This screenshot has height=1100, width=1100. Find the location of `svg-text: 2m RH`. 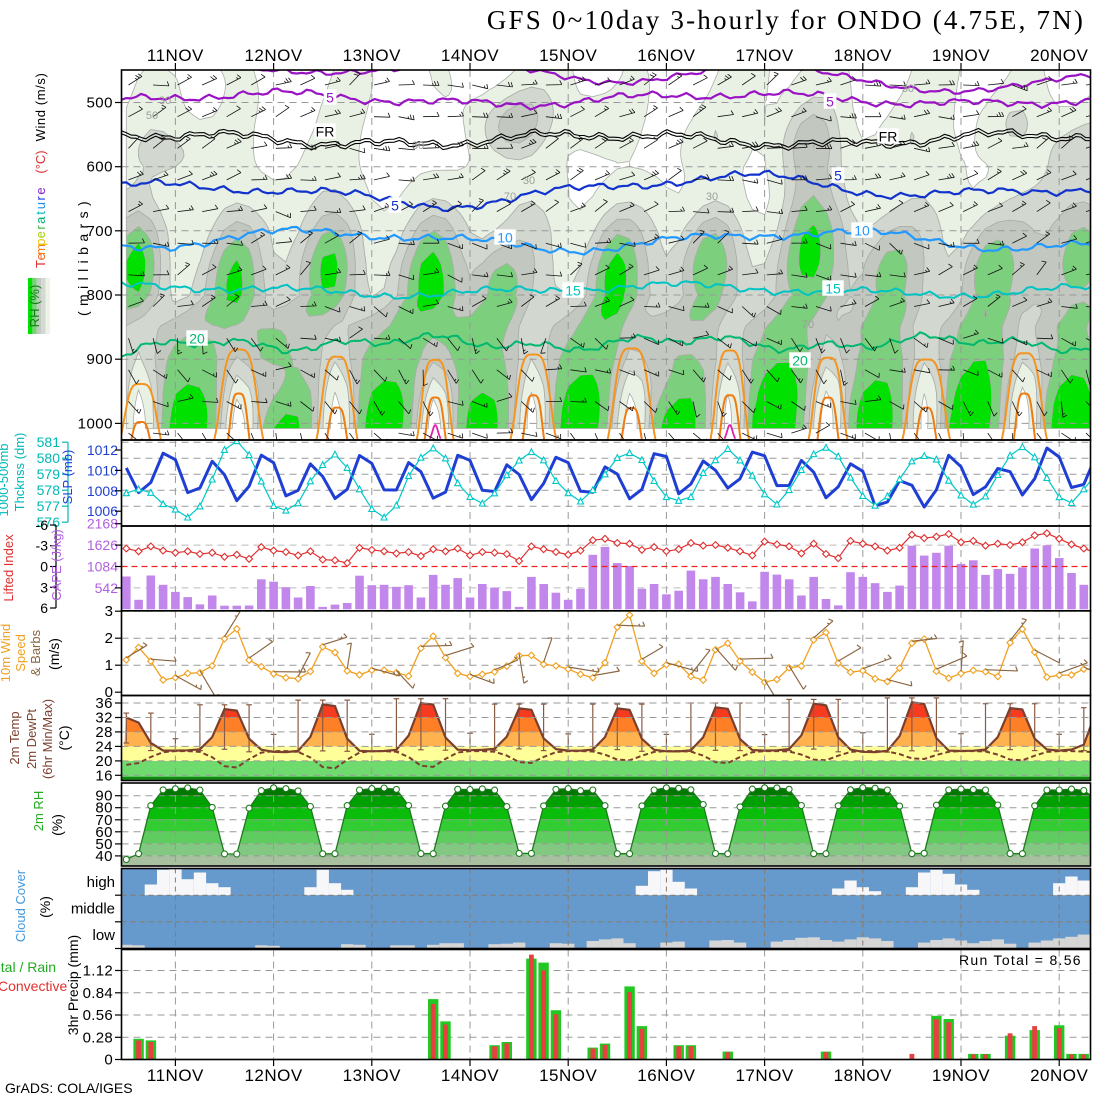

svg-text: 2m RH is located at coordinates (38, 811).